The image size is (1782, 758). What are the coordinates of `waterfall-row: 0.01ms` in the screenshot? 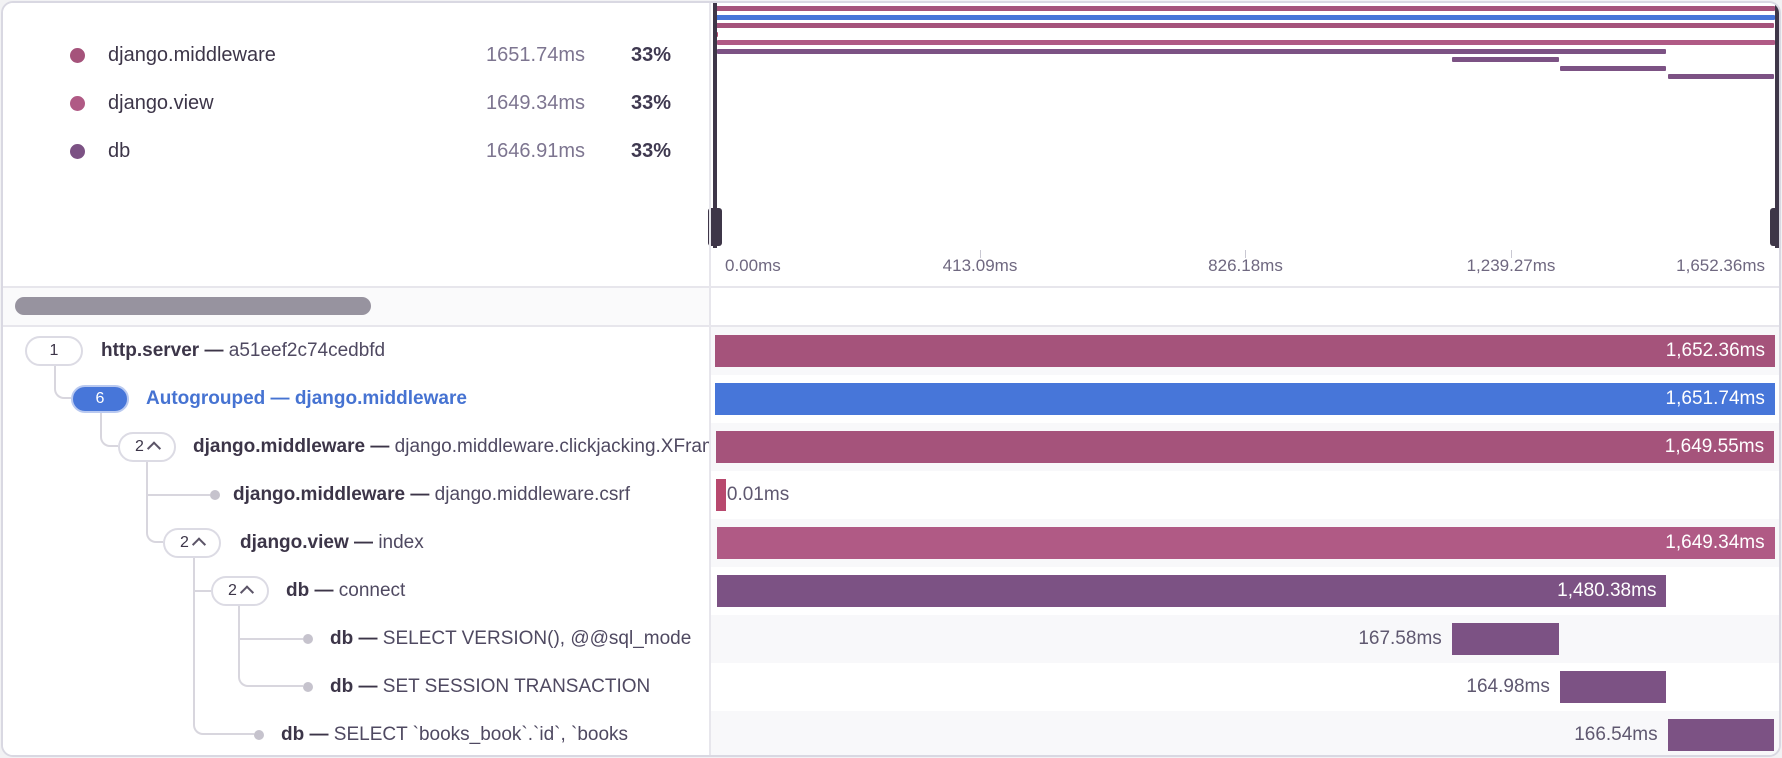 It's located at (1245, 495).